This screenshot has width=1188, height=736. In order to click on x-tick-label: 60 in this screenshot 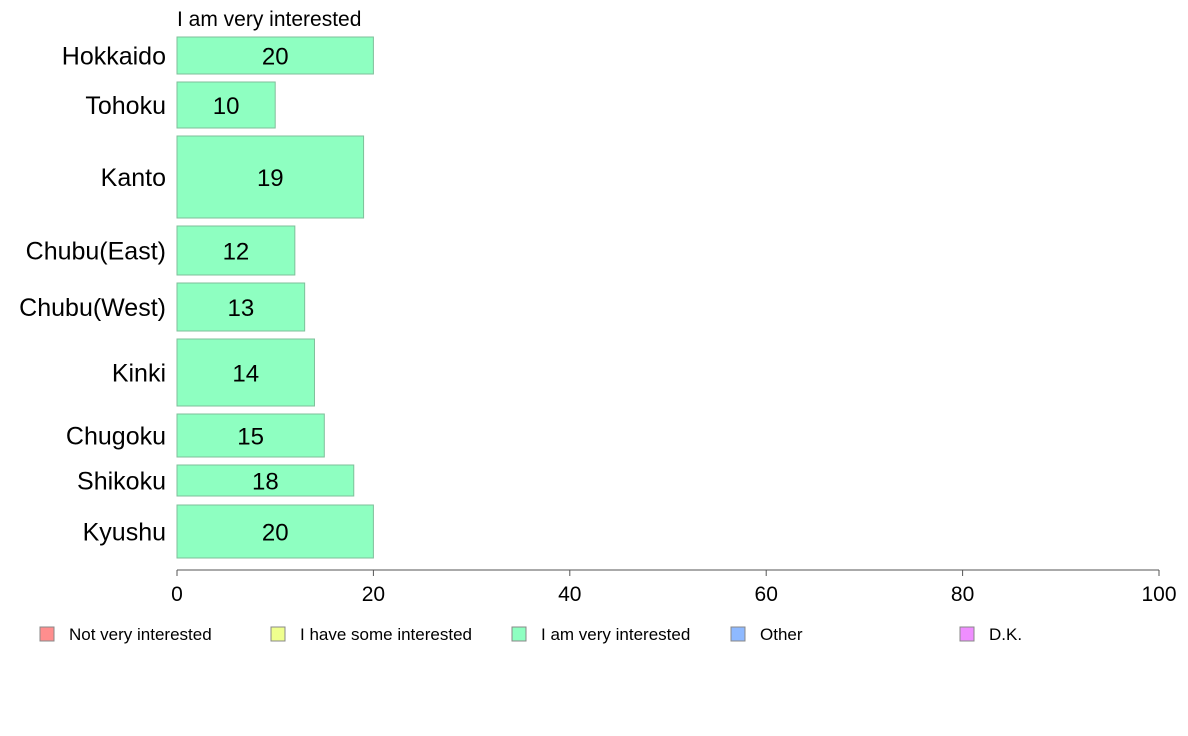, I will do `click(766, 594)`.